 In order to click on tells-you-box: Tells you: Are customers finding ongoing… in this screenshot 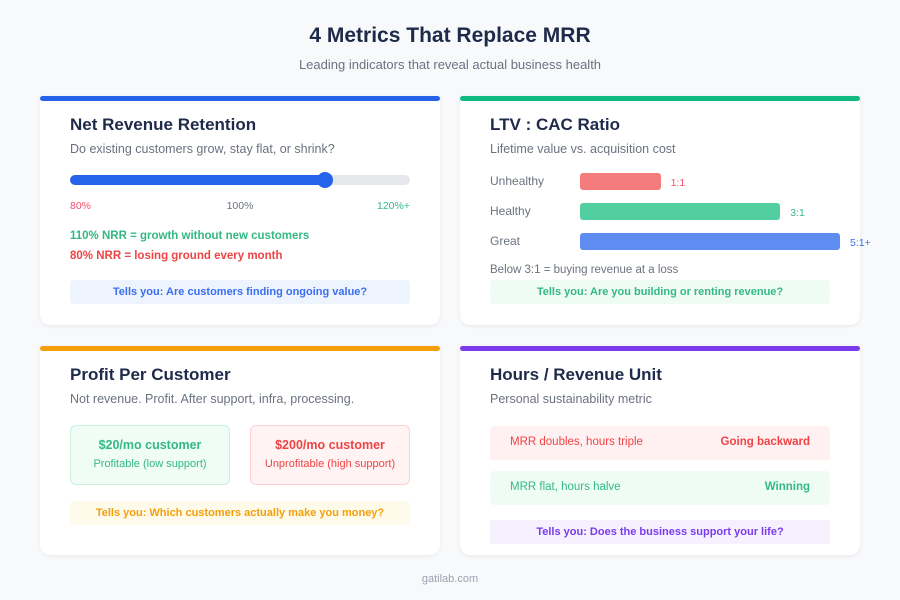, I will do `click(240, 292)`.